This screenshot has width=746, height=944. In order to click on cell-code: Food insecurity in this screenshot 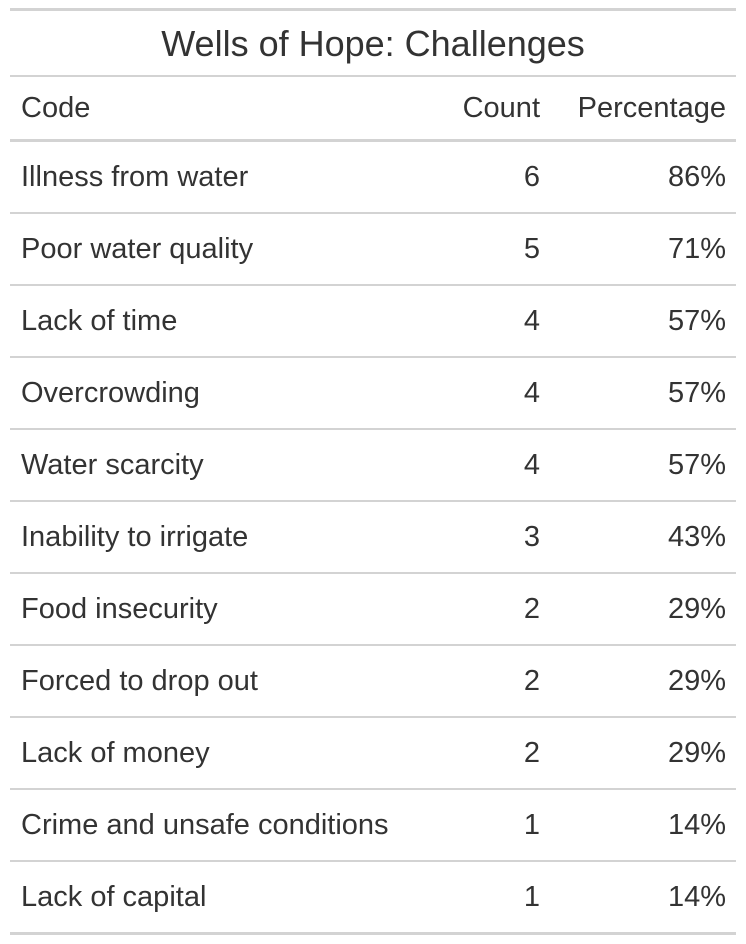, I will do `click(119, 608)`.